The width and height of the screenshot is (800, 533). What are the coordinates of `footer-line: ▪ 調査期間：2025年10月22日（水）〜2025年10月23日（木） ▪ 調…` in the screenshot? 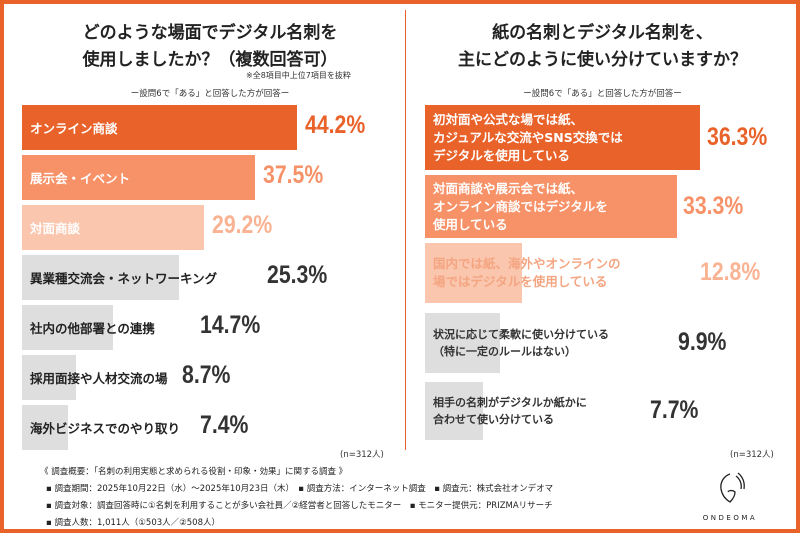 It's located at (300, 489).